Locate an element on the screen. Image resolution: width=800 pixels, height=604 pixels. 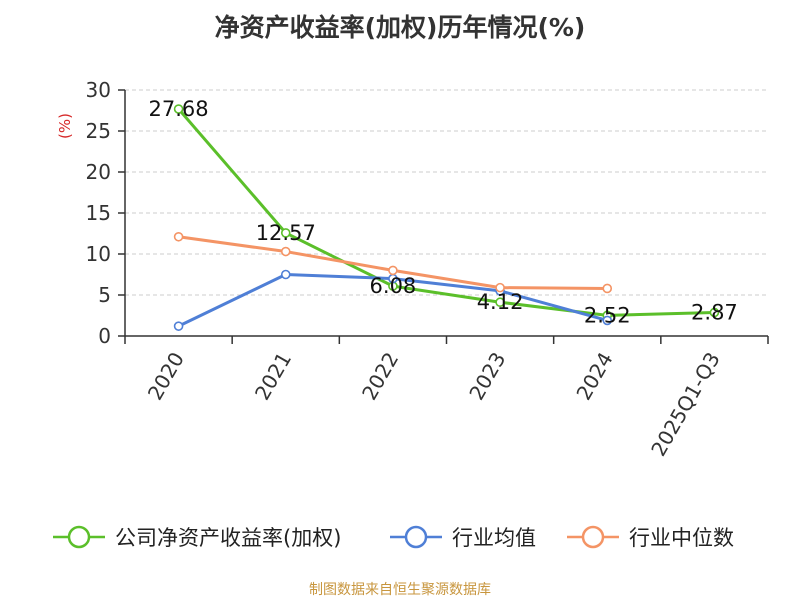
data-label: 2.52 is located at coordinates (607, 315).